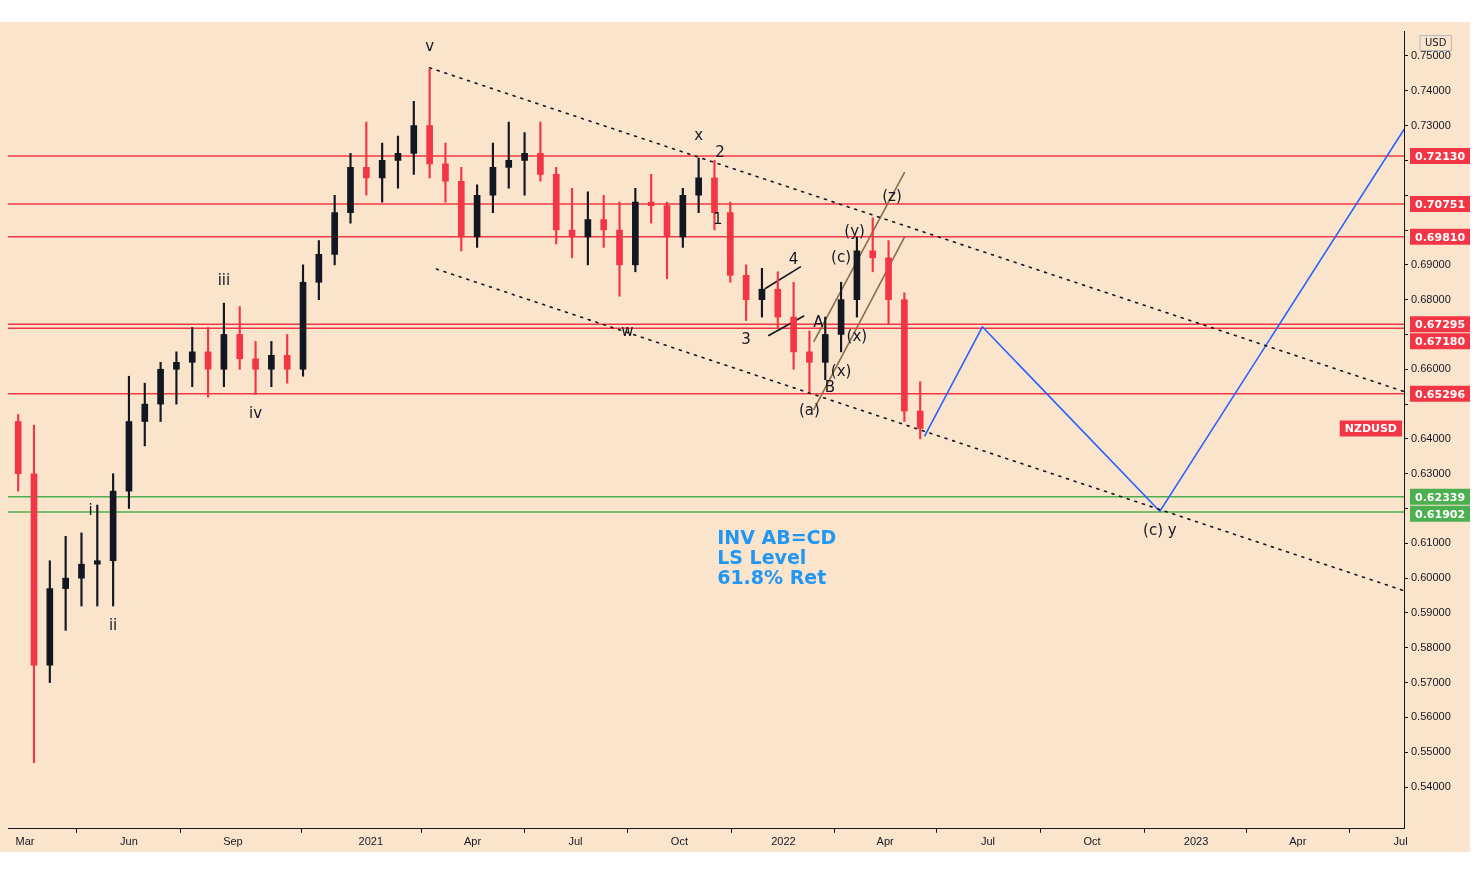 This screenshot has height=877, width=1478. I want to click on annotation: ii, so click(113, 624).